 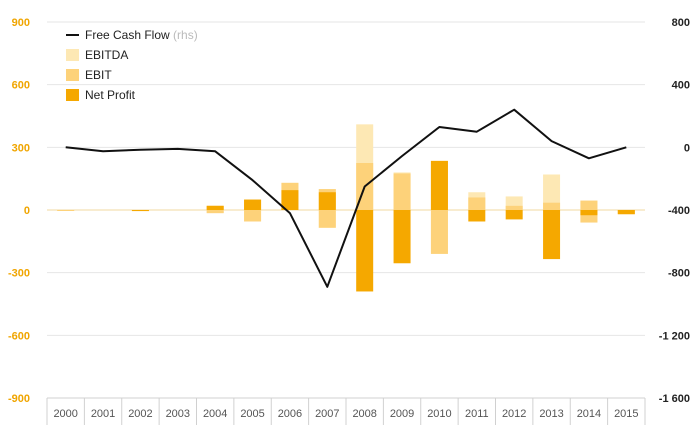 What do you see at coordinates (364, 414) in the screenshot?
I see `x-tick-label: 2008` at bounding box center [364, 414].